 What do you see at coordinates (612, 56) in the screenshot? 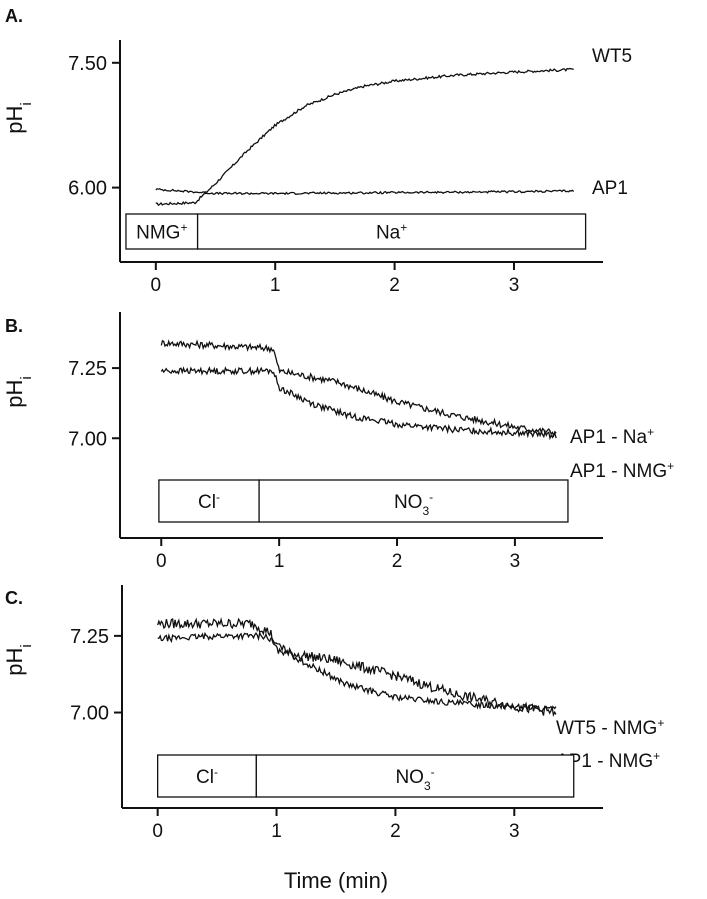
I see `series-label: WT5` at bounding box center [612, 56].